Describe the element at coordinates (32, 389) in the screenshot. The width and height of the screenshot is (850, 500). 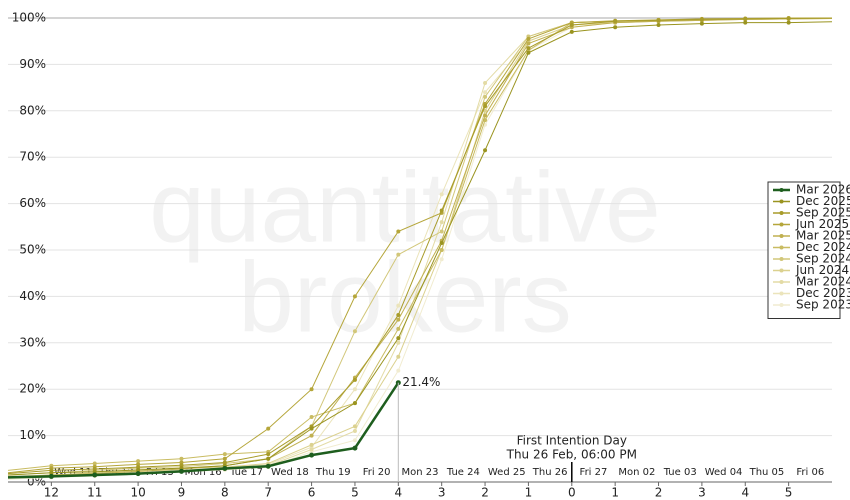
I see `y-tick-label: 20%` at that location.